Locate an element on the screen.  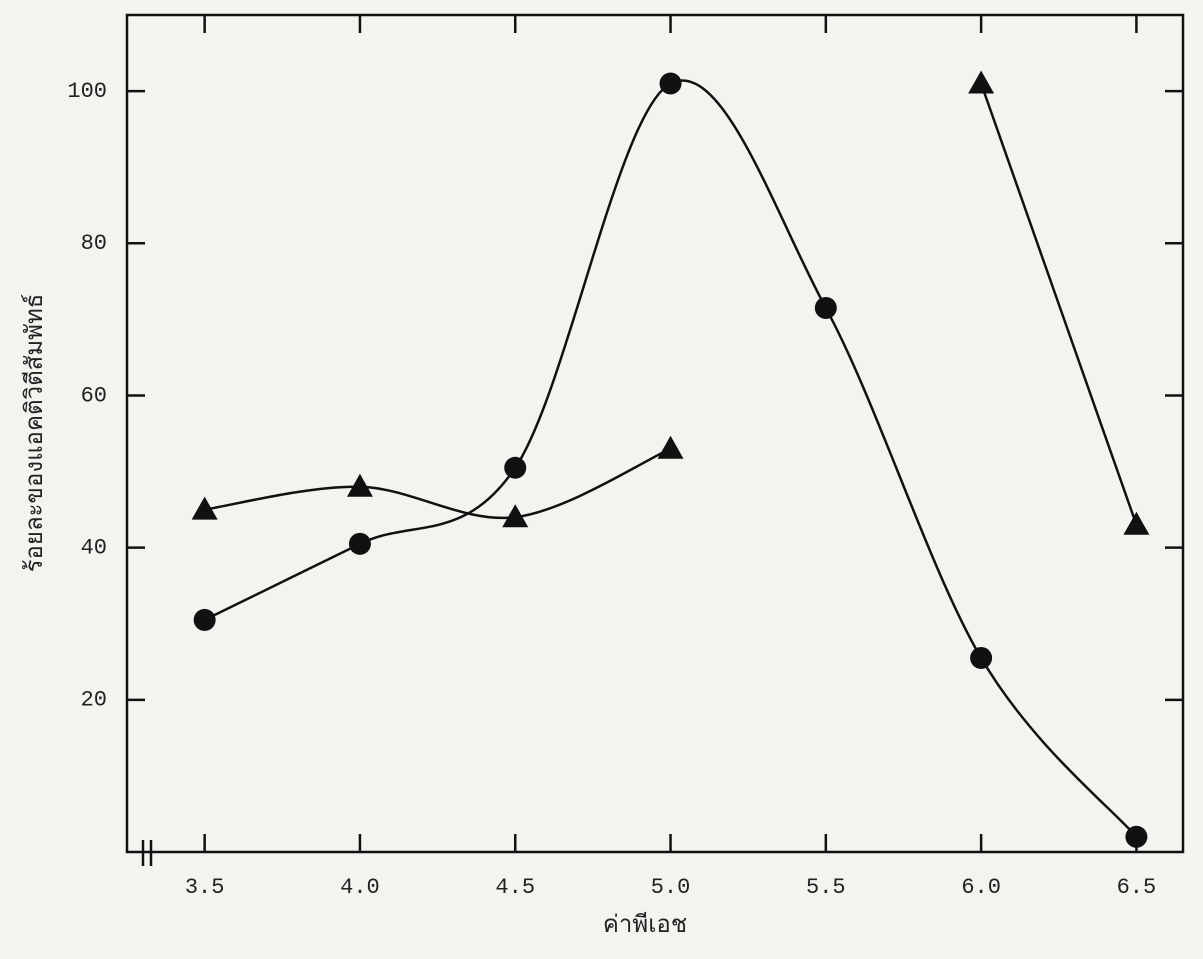
x-axis-label: ค่าพีเอช is located at coordinates (645, 924).